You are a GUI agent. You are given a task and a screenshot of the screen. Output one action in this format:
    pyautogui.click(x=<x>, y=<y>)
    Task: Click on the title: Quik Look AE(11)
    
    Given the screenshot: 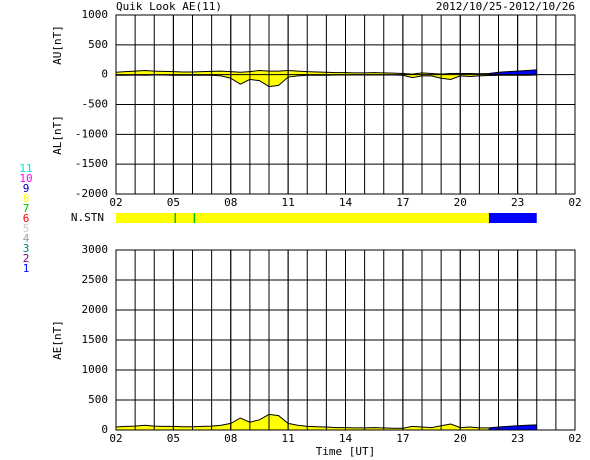 What is the action you would take?
    pyautogui.click(x=169, y=6)
    